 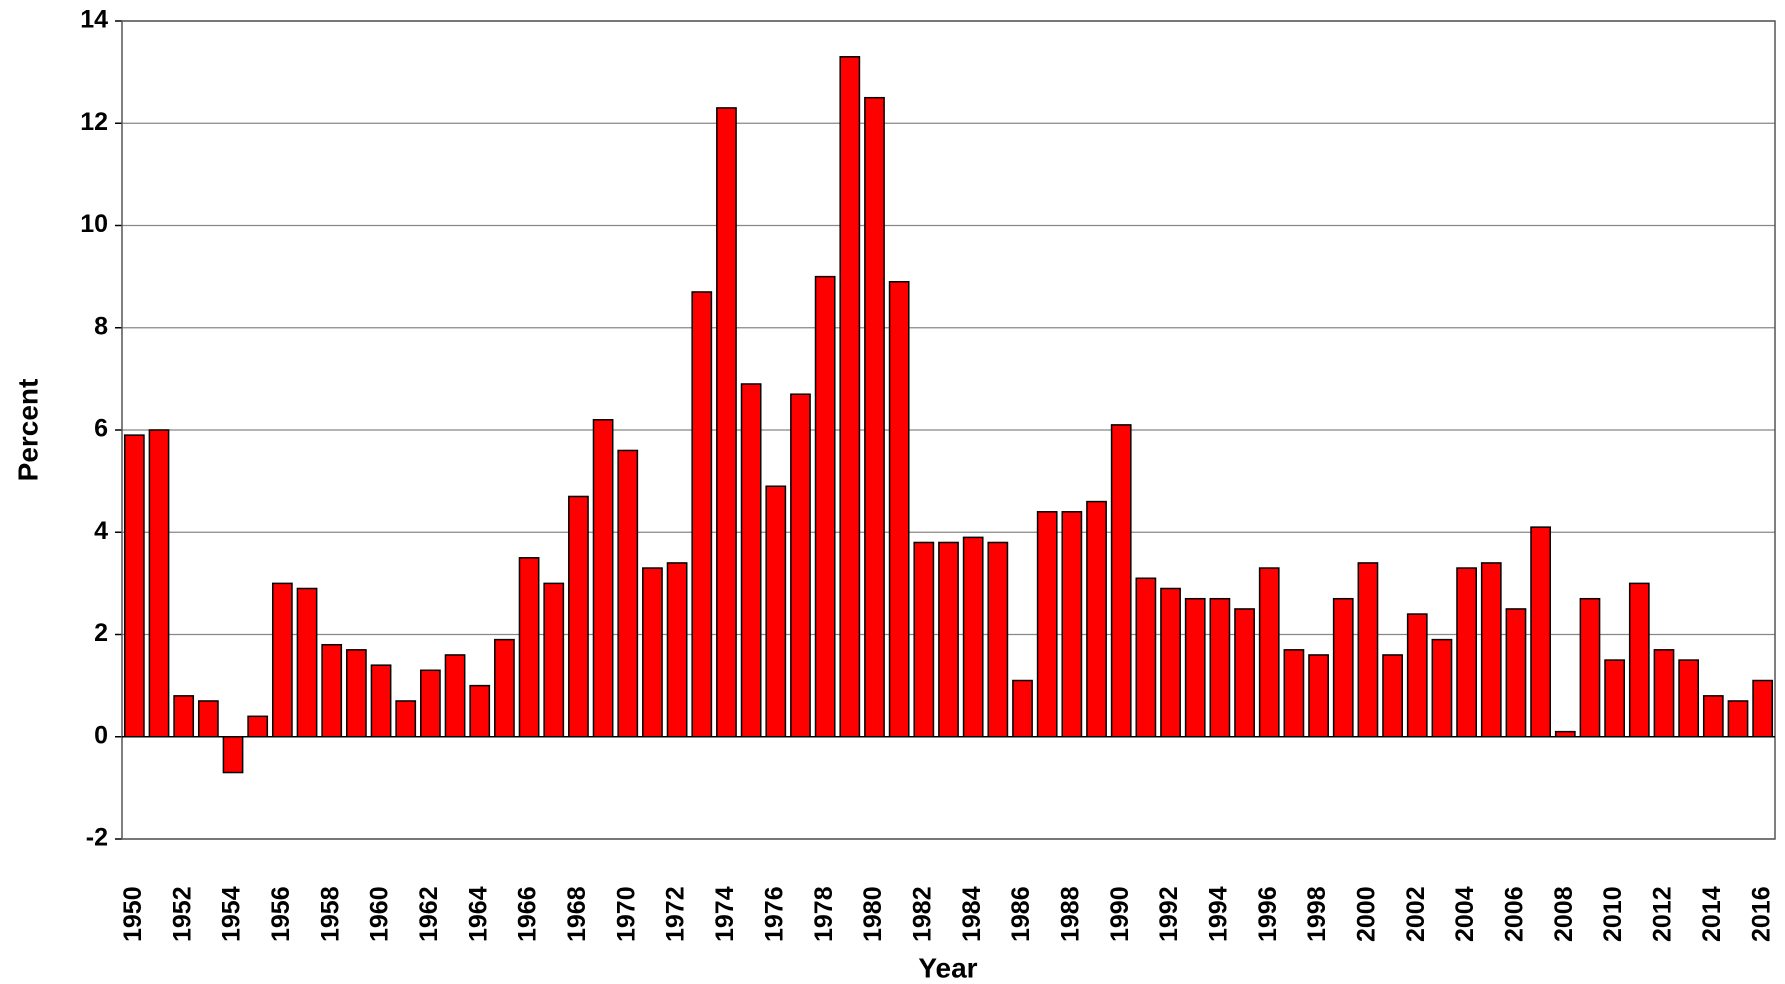 I want to click on x-tick-label: 1958, so click(x=330, y=914).